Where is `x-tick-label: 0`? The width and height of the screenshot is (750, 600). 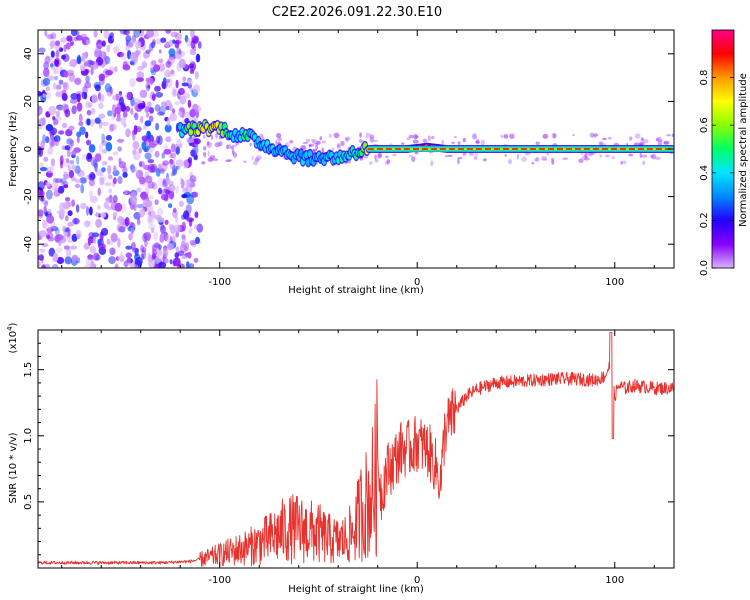
x-tick-label: 0 is located at coordinates (417, 580).